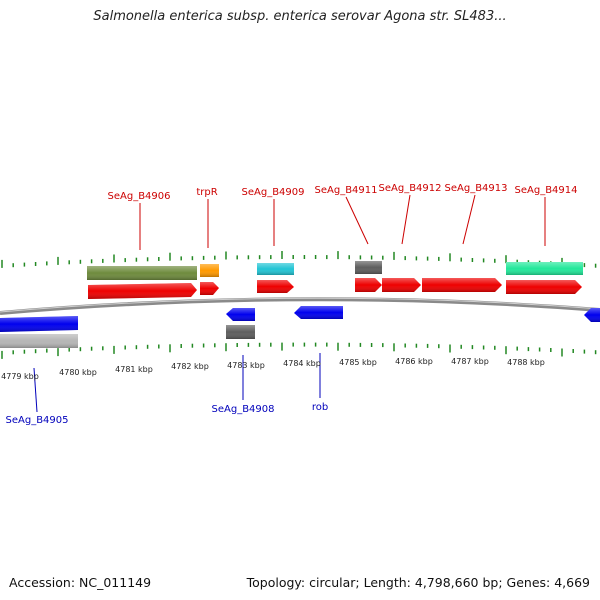 This screenshot has width=600, height=600. I want to click on tick-row-bottom, so click(299, 350).